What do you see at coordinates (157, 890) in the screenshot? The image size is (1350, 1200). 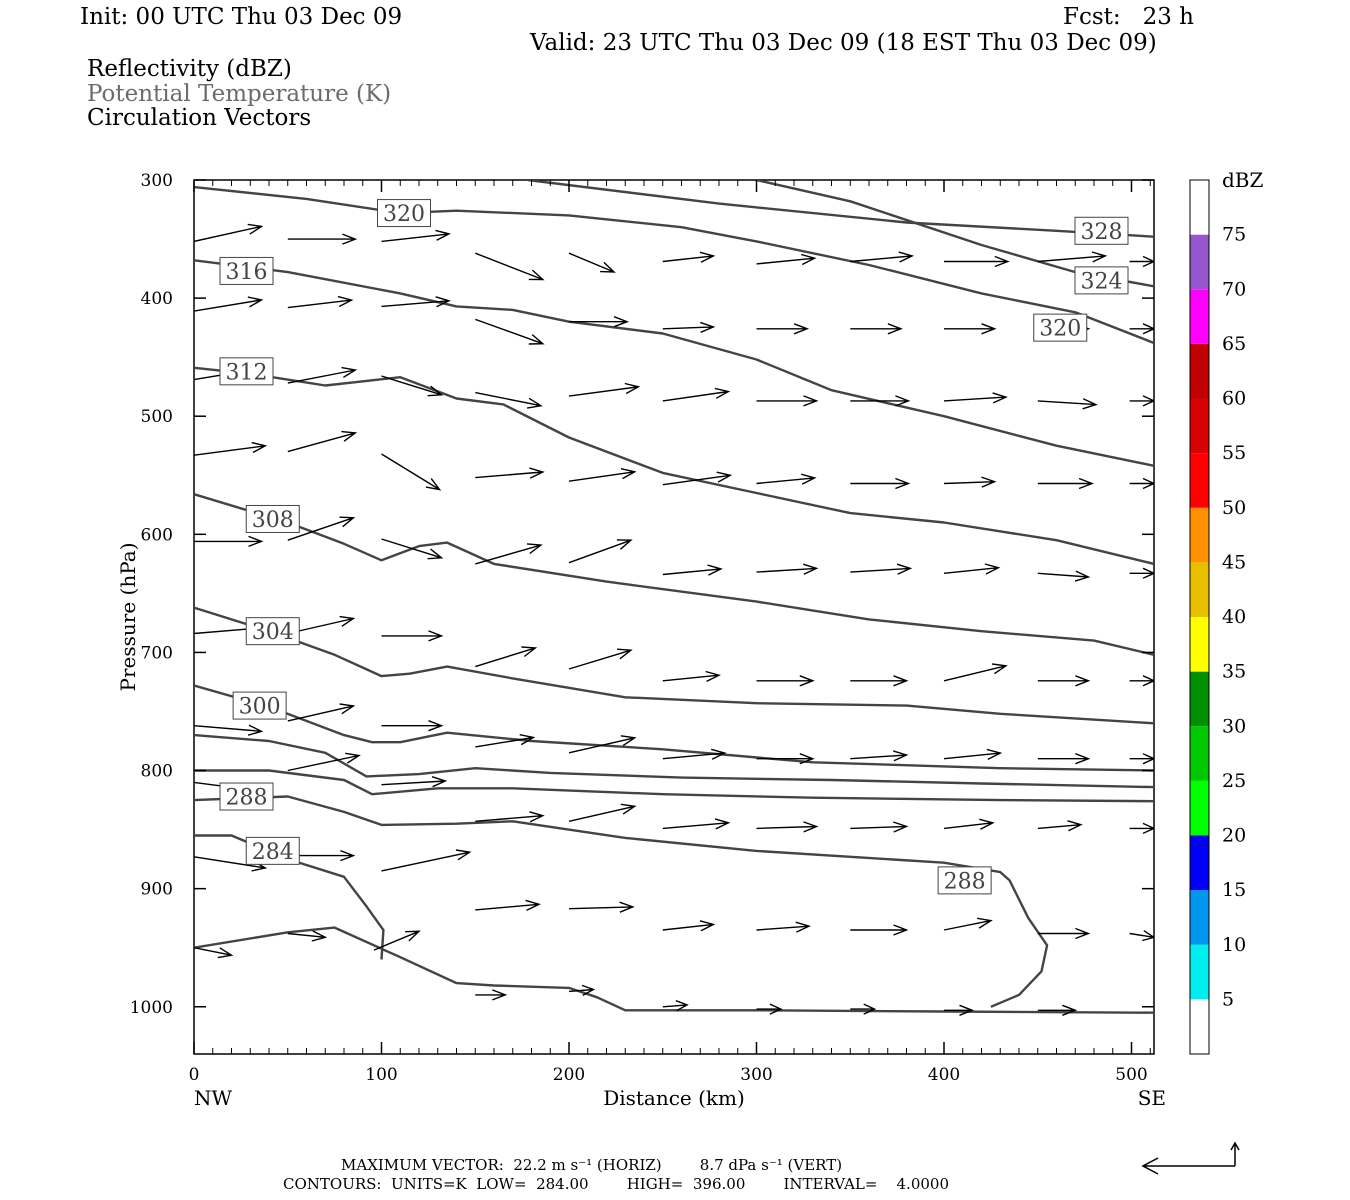 I see `y-tick-label: 900` at bounding box center [157, 890].